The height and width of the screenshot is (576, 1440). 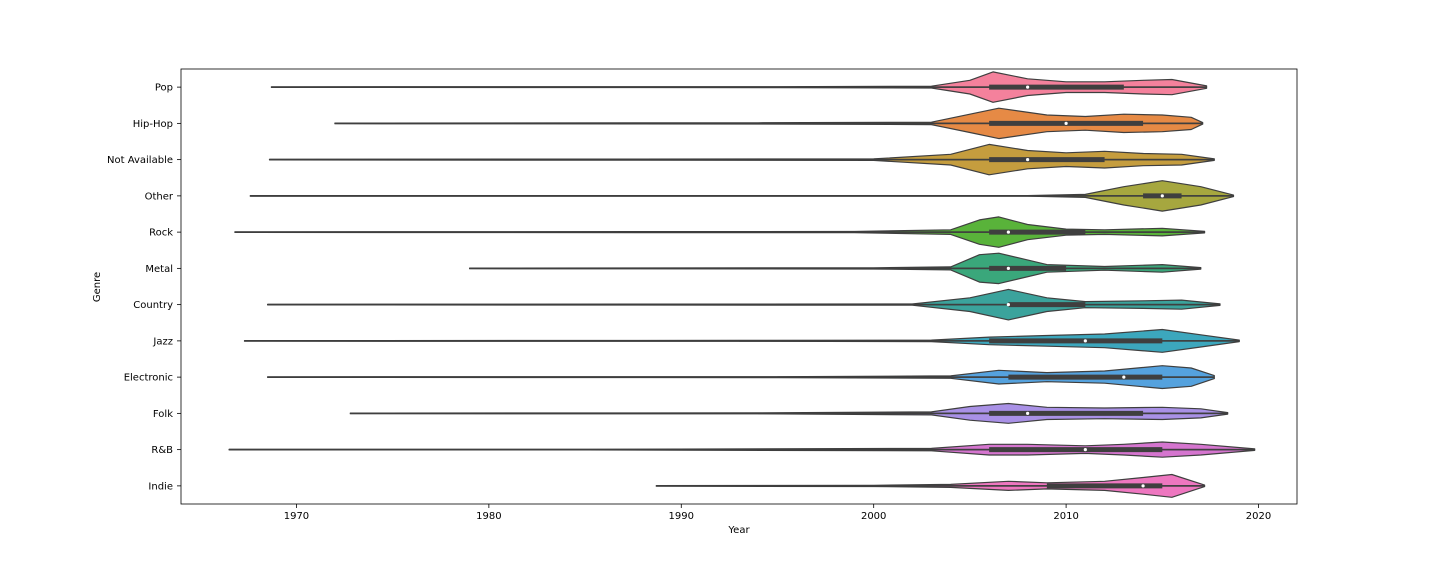 What do you see at coordinates (873, 516) in the screenshot?
I see `x-tick-label: 2000` at bounding box center [873, 516].